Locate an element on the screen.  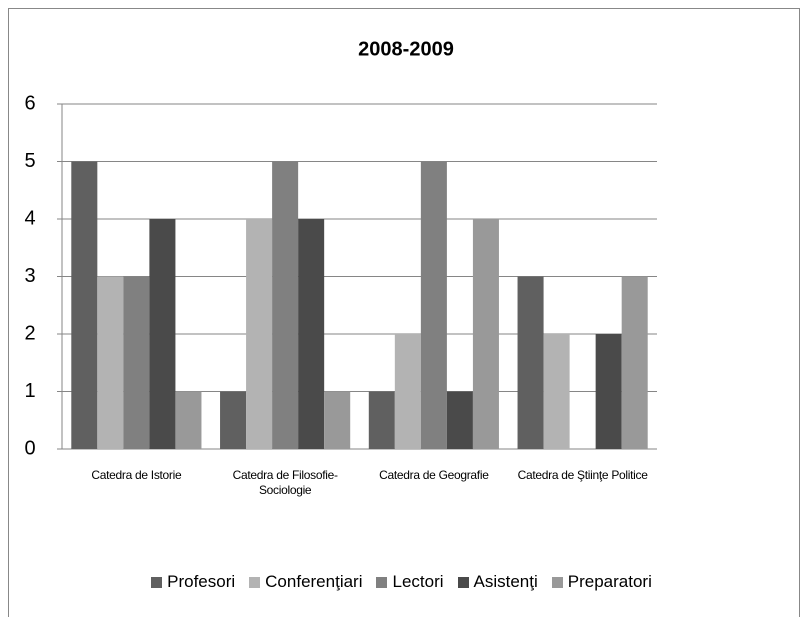
x-tick-label: Catedra de Filosofie-Sociologie is located at coordinates (285, 482).